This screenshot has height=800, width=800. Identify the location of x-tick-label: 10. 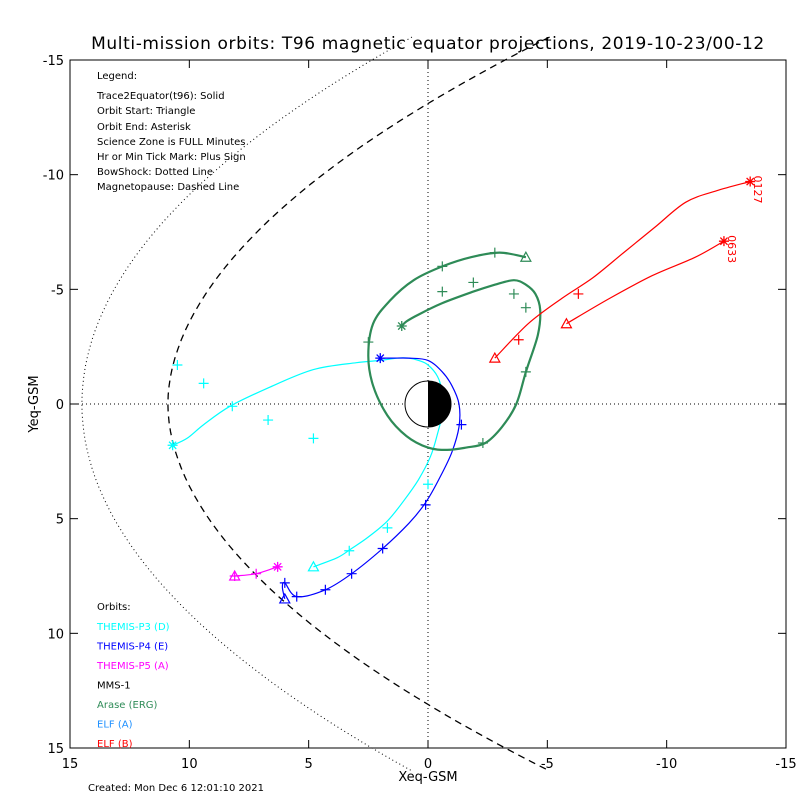
(189, 764).